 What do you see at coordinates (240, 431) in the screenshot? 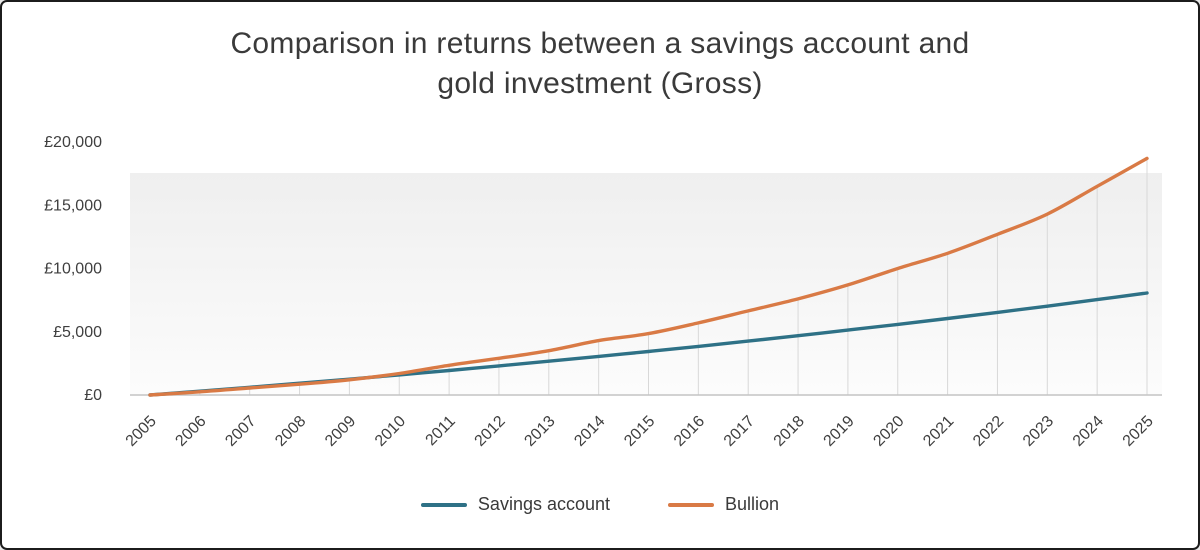
I see `svg-text: 2007` at bounding box center [240, 431].